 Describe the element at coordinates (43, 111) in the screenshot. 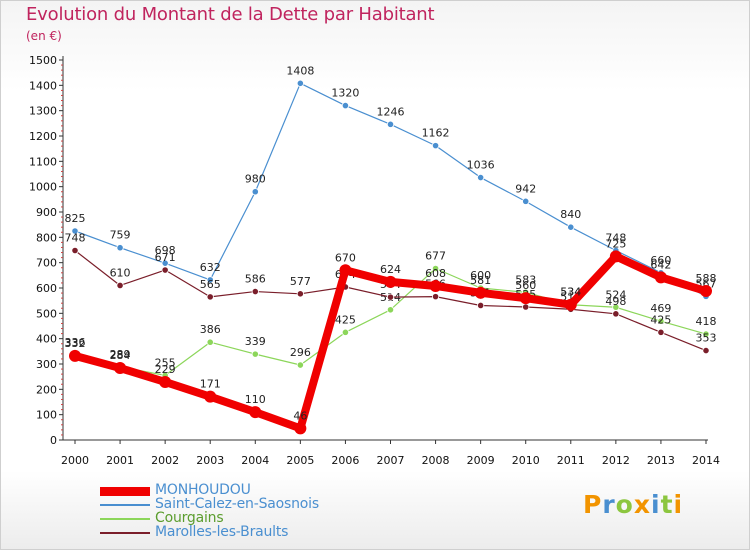

I see `y-tick-label: 1300` at that location.